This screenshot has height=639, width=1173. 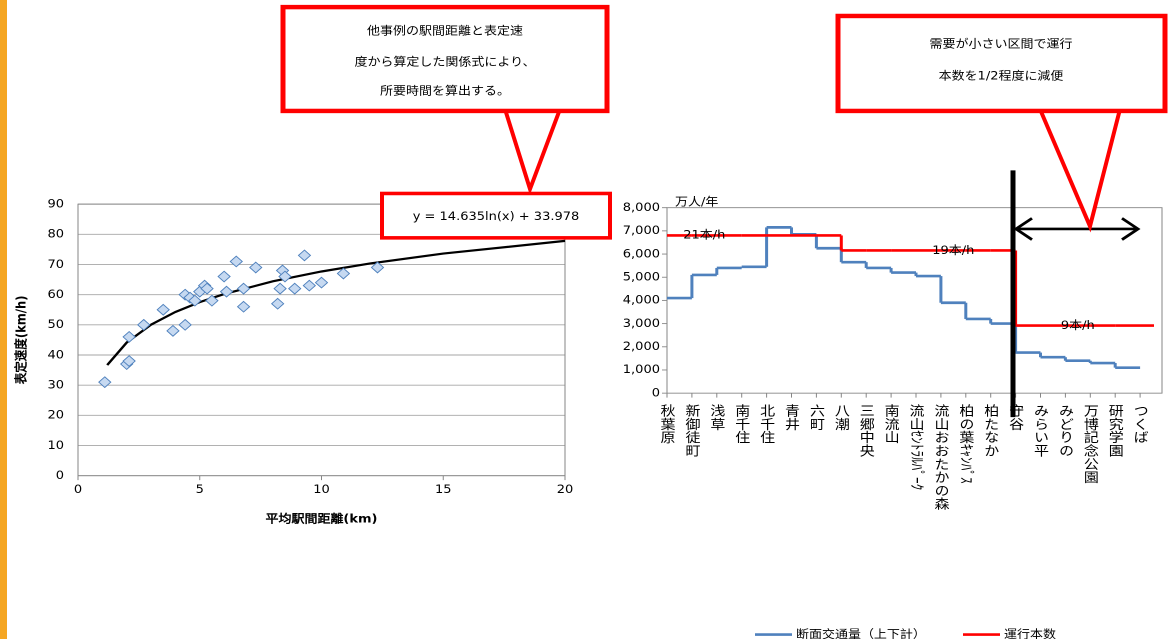 I want to click on x-tick-label: 15, so click(x=443, y=489).